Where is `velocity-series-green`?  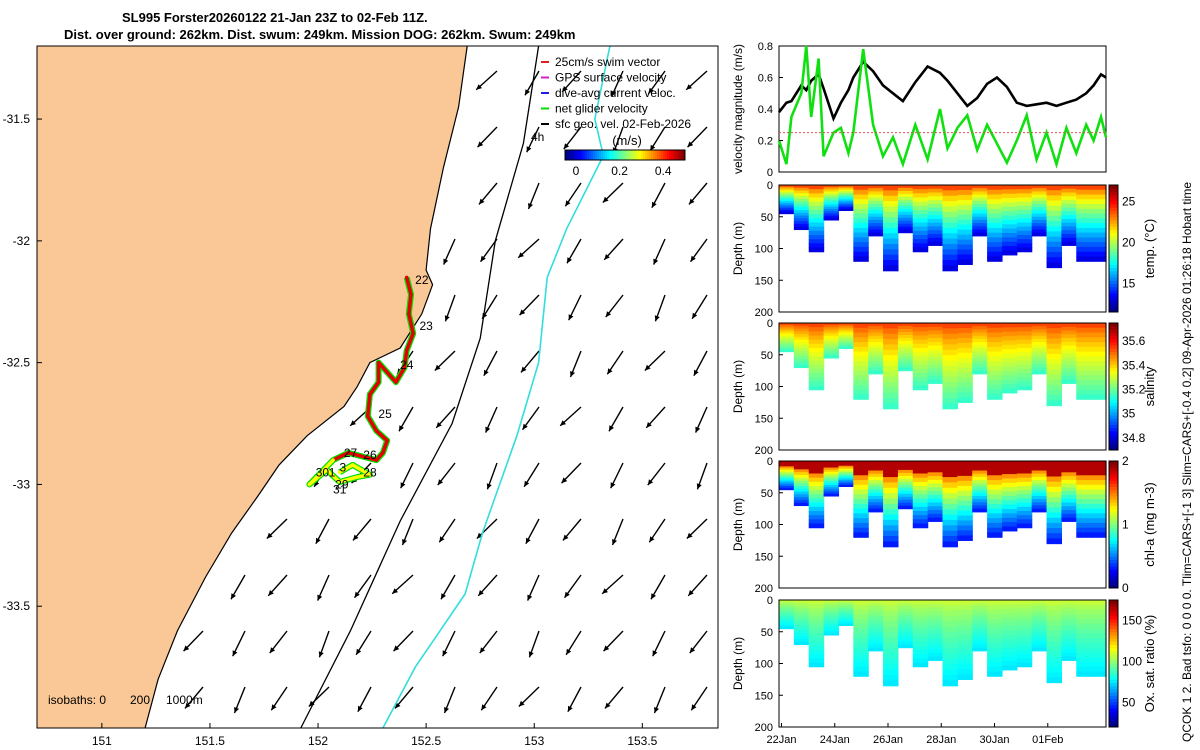 velocity-series-green is located at coordinates (942, 107).